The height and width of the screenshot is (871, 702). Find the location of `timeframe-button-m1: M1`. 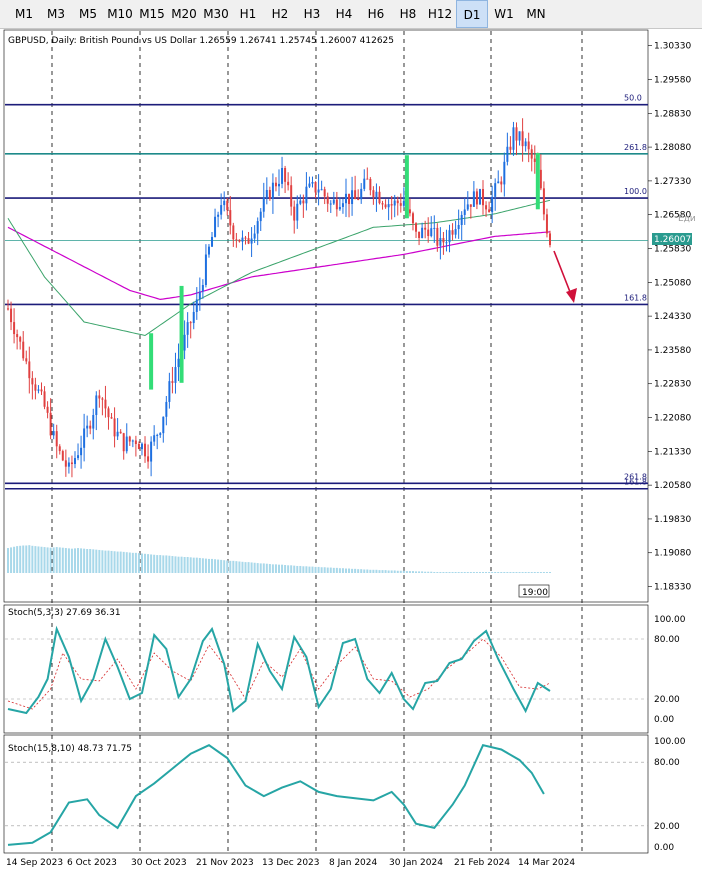

timeframe-button-m1: M1 is located at coordinates (24, 14).